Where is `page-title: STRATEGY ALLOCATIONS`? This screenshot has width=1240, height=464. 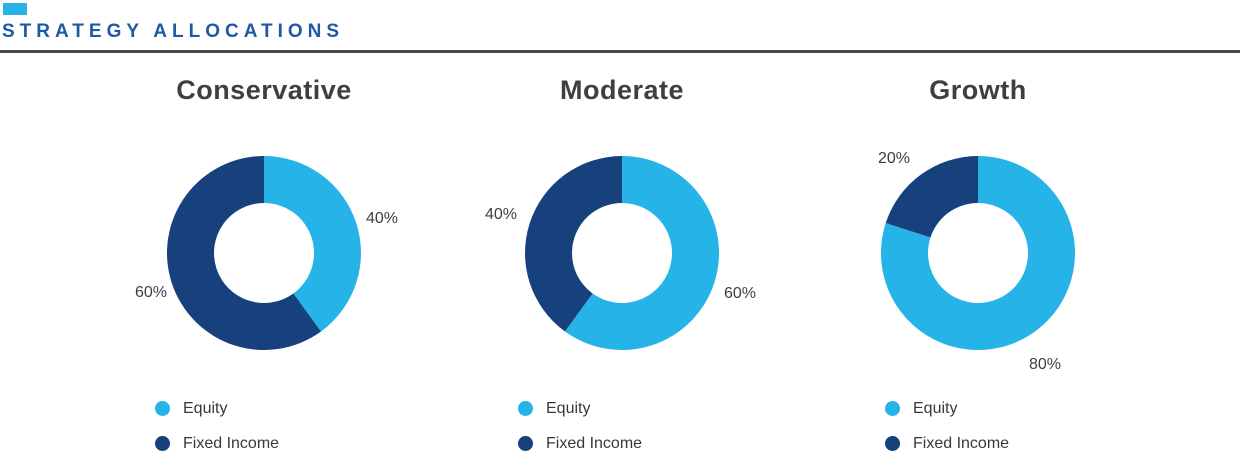
page-title: STRATEGY ALLOCATIONS is located at coordinates (173, 31).